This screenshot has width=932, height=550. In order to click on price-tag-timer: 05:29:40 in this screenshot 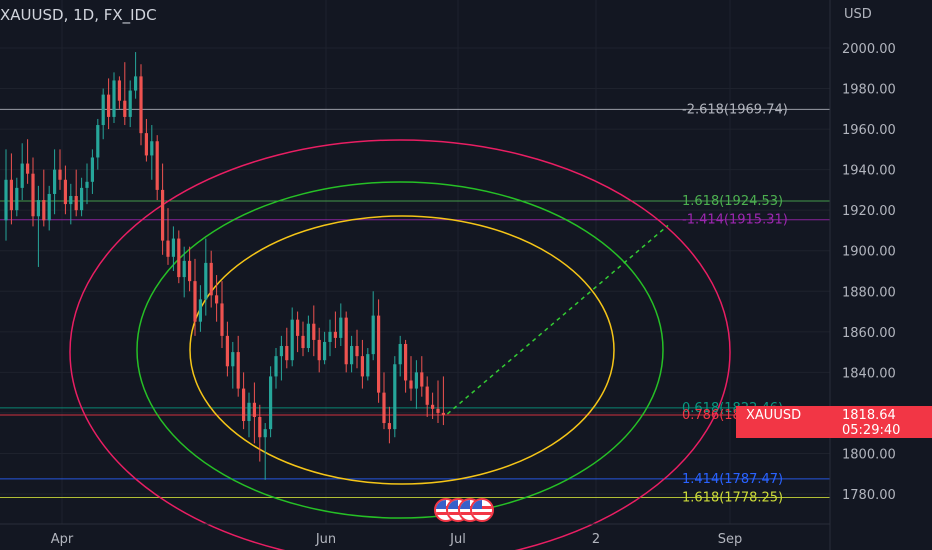, I will do `click(871, 430)`.